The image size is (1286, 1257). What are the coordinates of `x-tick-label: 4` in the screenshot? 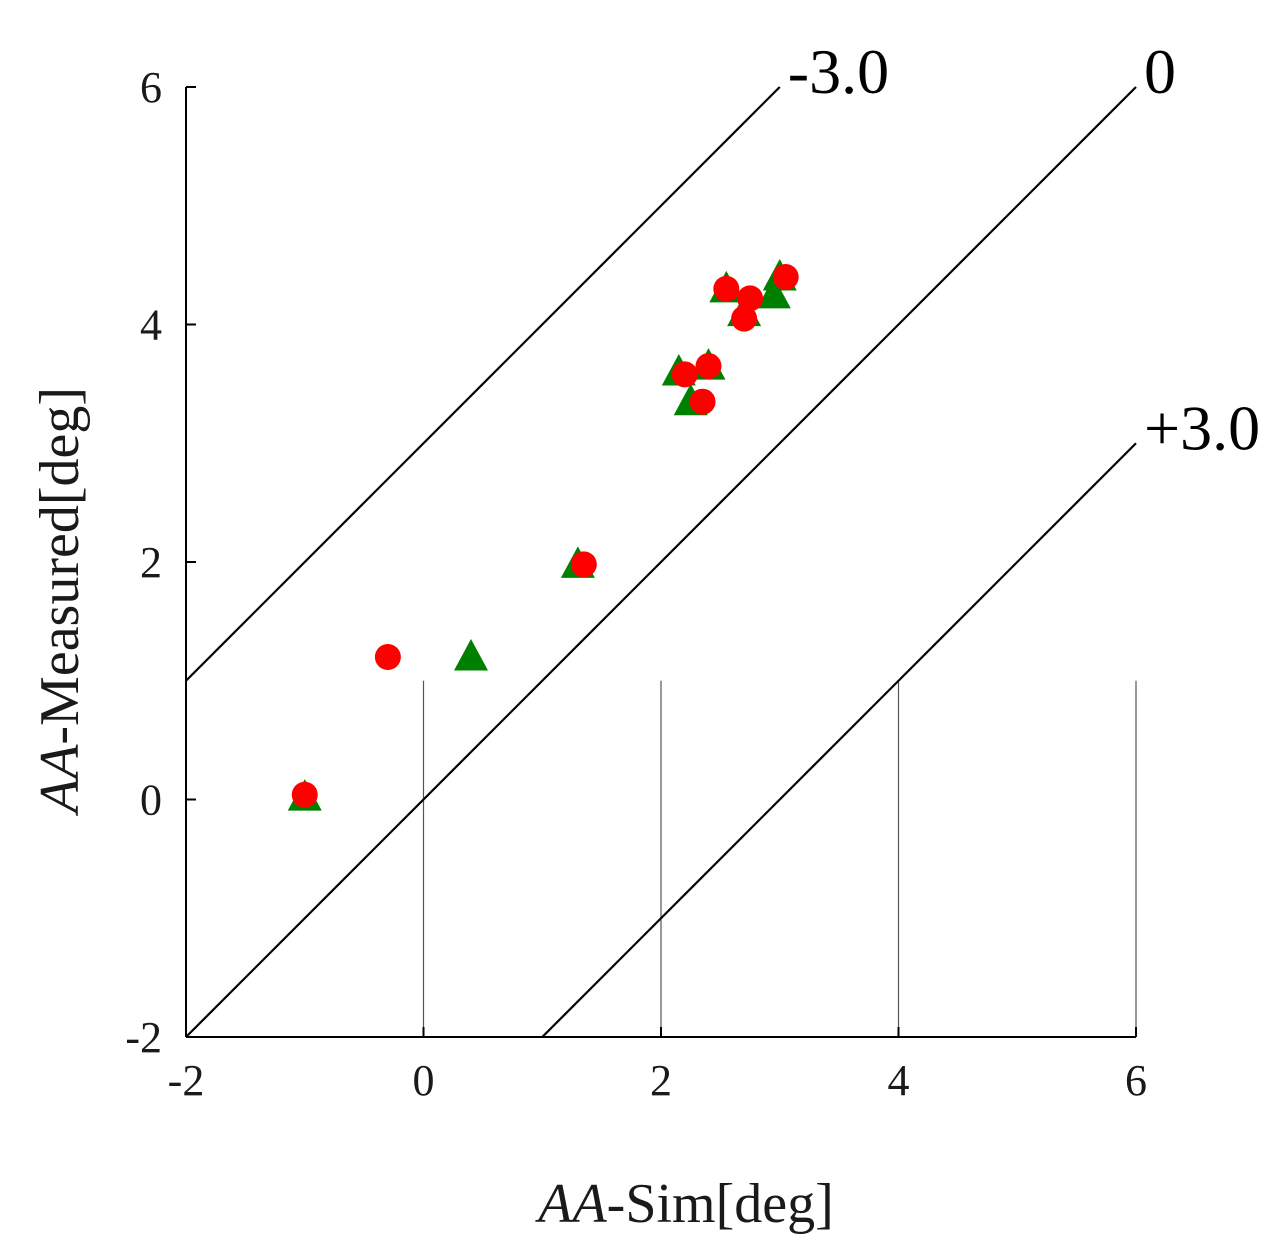 It's located at (899, 1080).